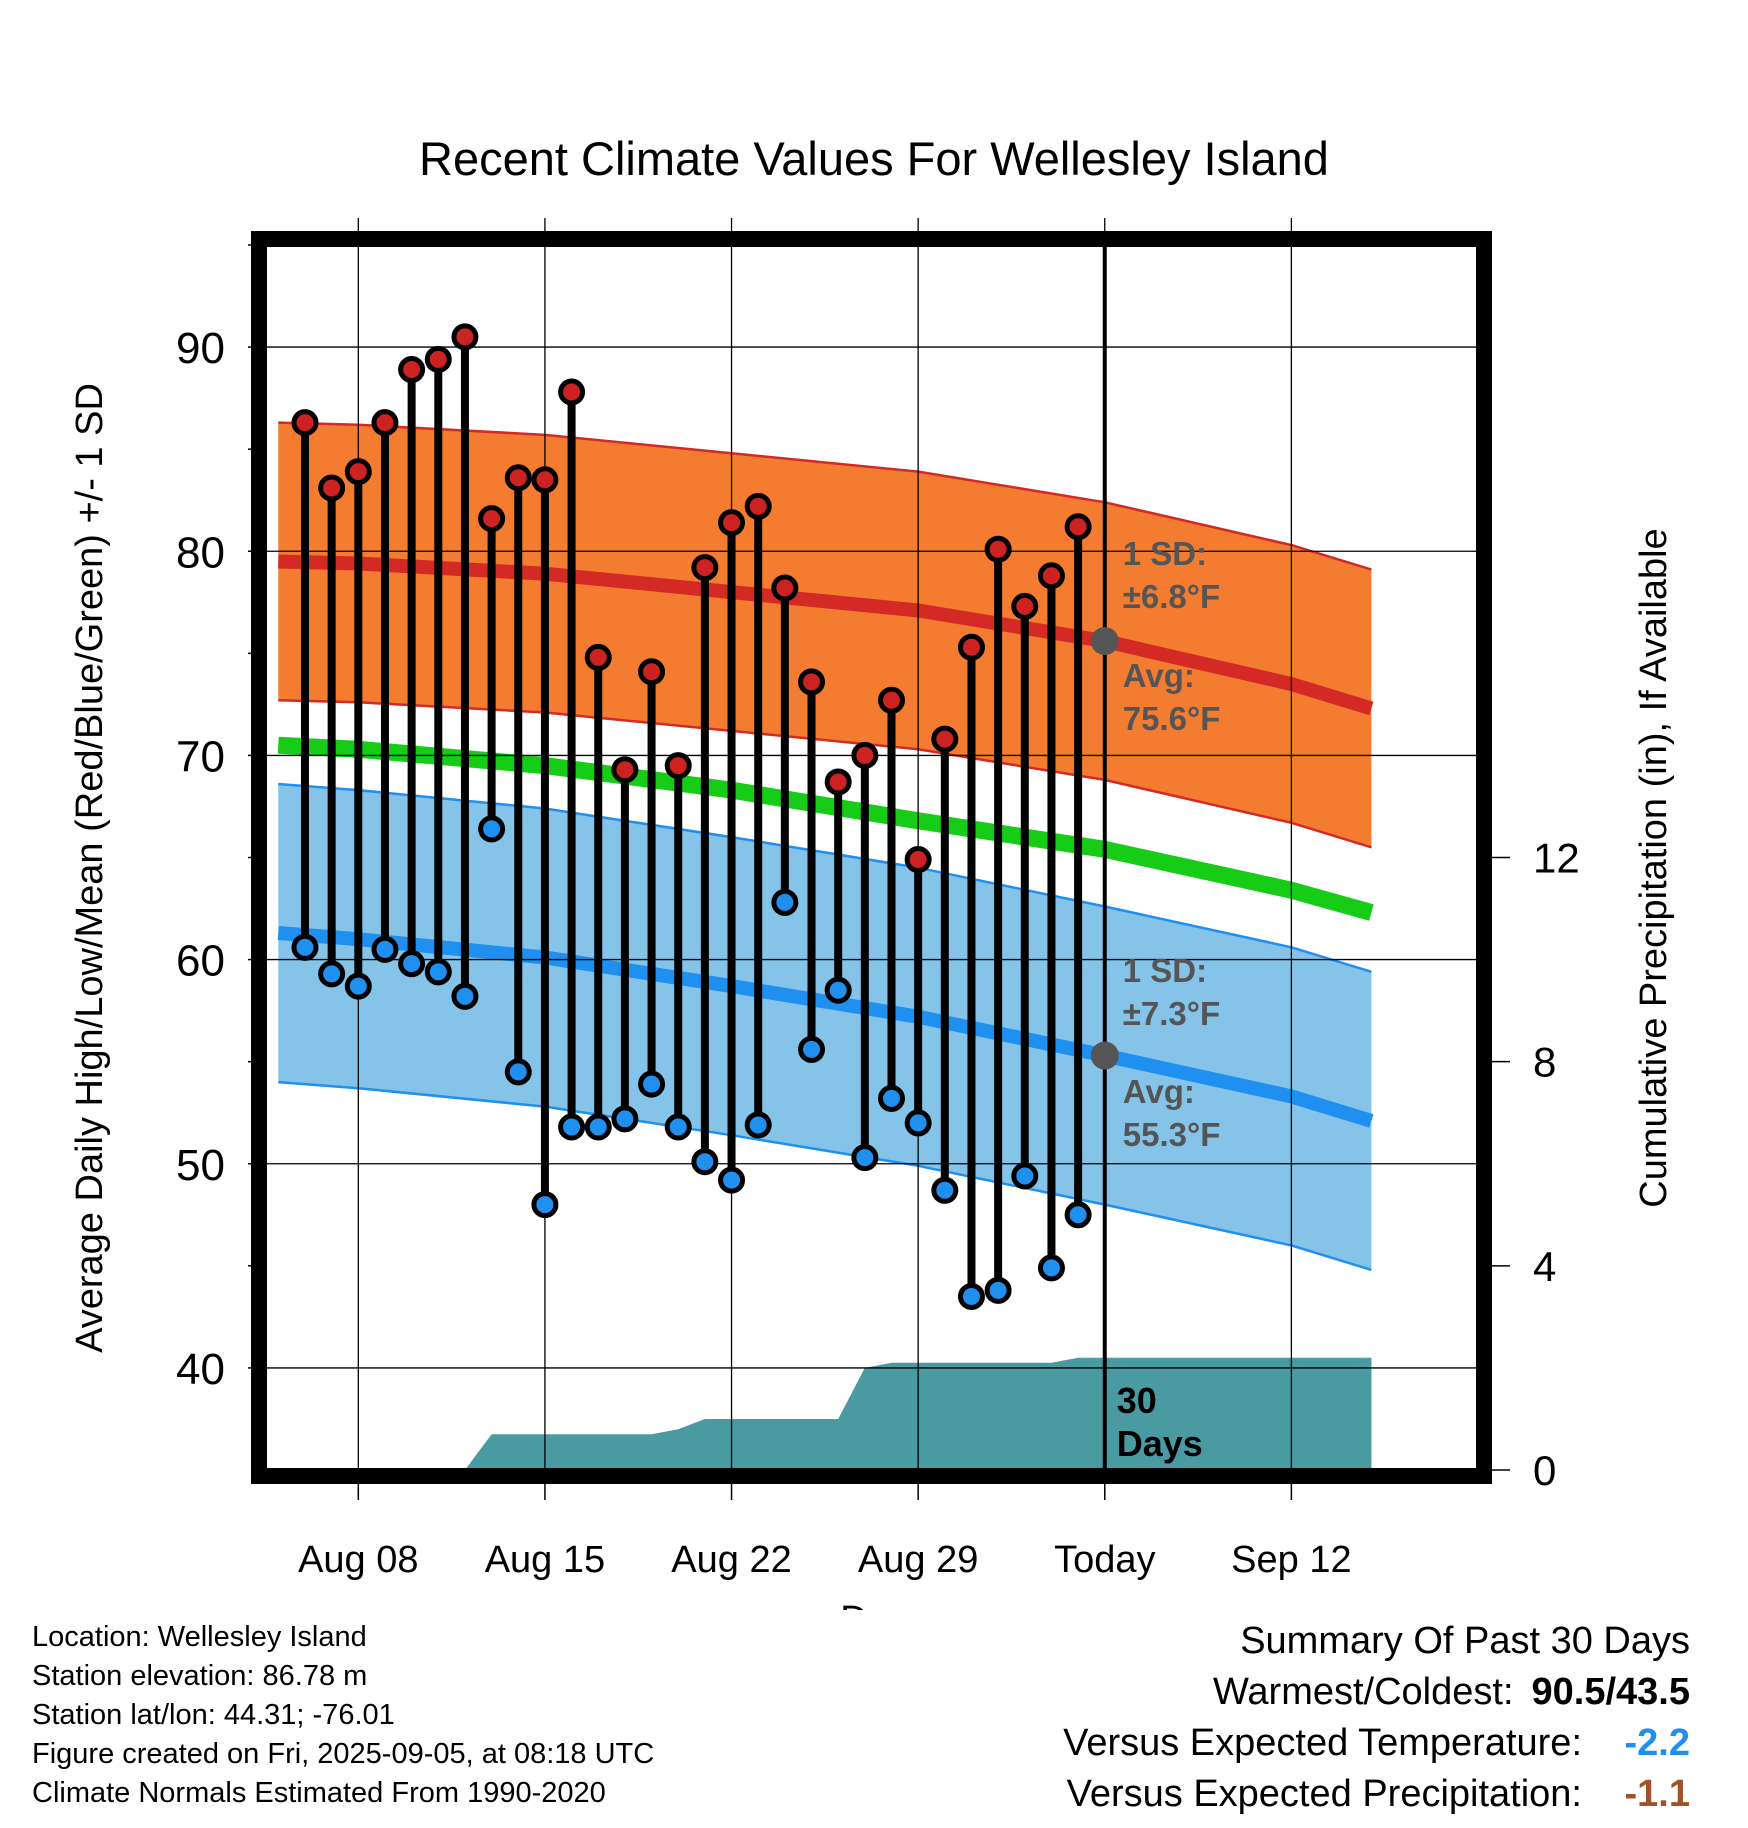 Image resolution: width=1748 pixels, height=1828 pixels. Describe the element at coordinates (731, 1560) in the screenshot. I see `x-tick-label: Aug 22` at that location.